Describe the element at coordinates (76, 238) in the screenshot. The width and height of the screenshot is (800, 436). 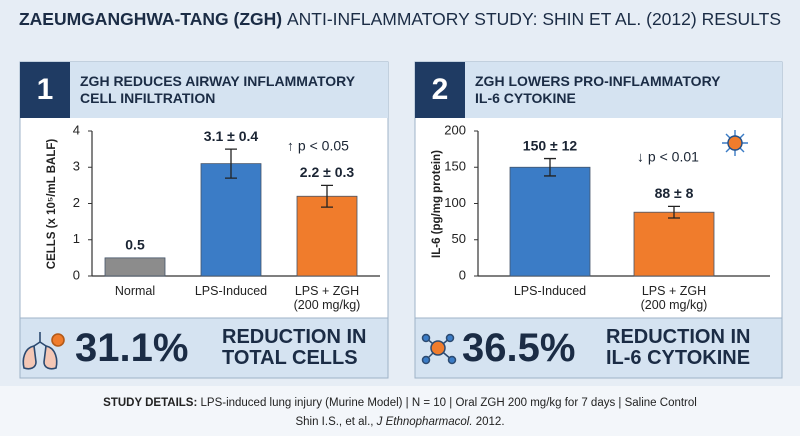
I see `y-tick-label: 1` at that location.